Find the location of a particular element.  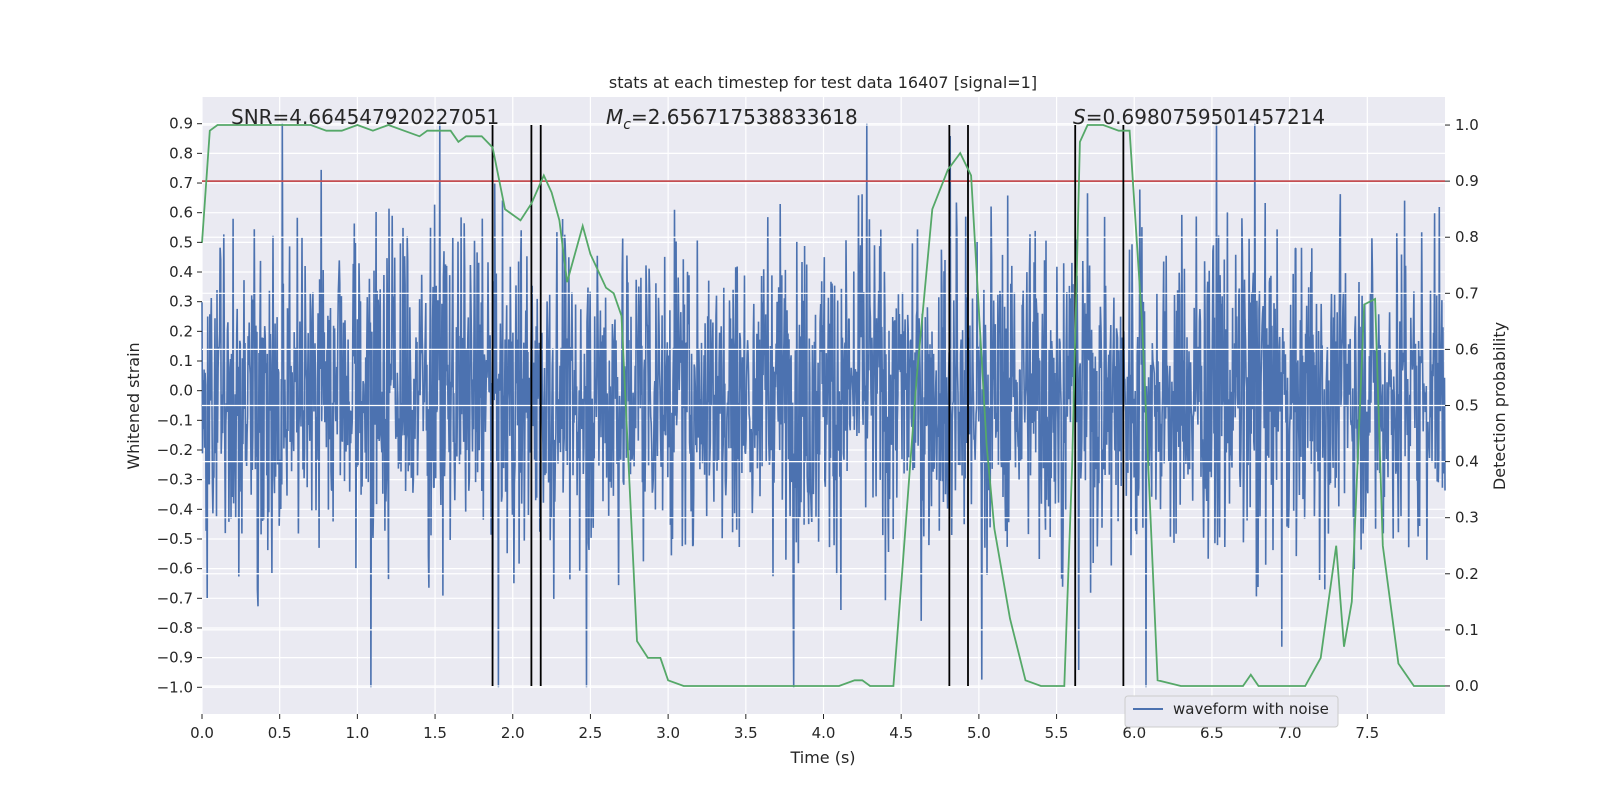

y-right-tick-label: 0.5 is located at coordinates (1467, 406).